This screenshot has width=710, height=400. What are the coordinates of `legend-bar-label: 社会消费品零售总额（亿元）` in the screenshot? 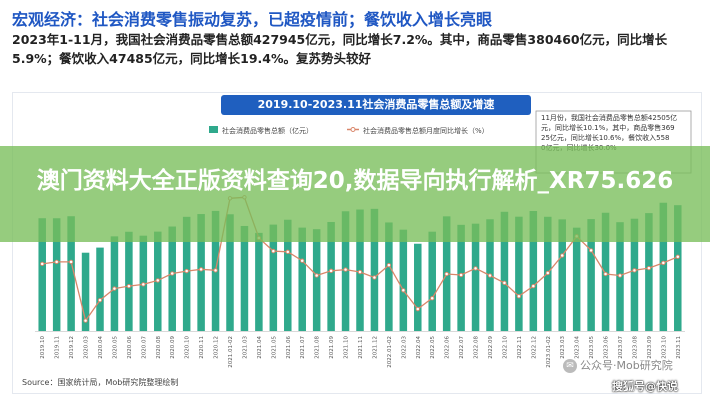 It's located at (267, 130).